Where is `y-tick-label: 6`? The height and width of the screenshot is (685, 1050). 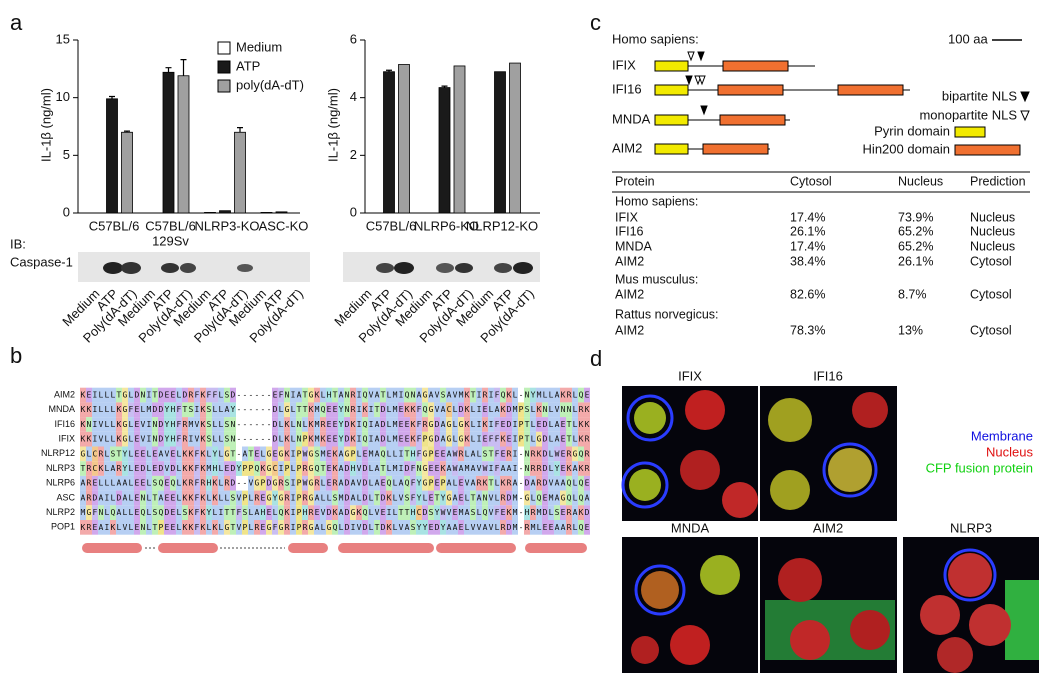
y-tick-label: 6 is located at coordinates (353, 38).